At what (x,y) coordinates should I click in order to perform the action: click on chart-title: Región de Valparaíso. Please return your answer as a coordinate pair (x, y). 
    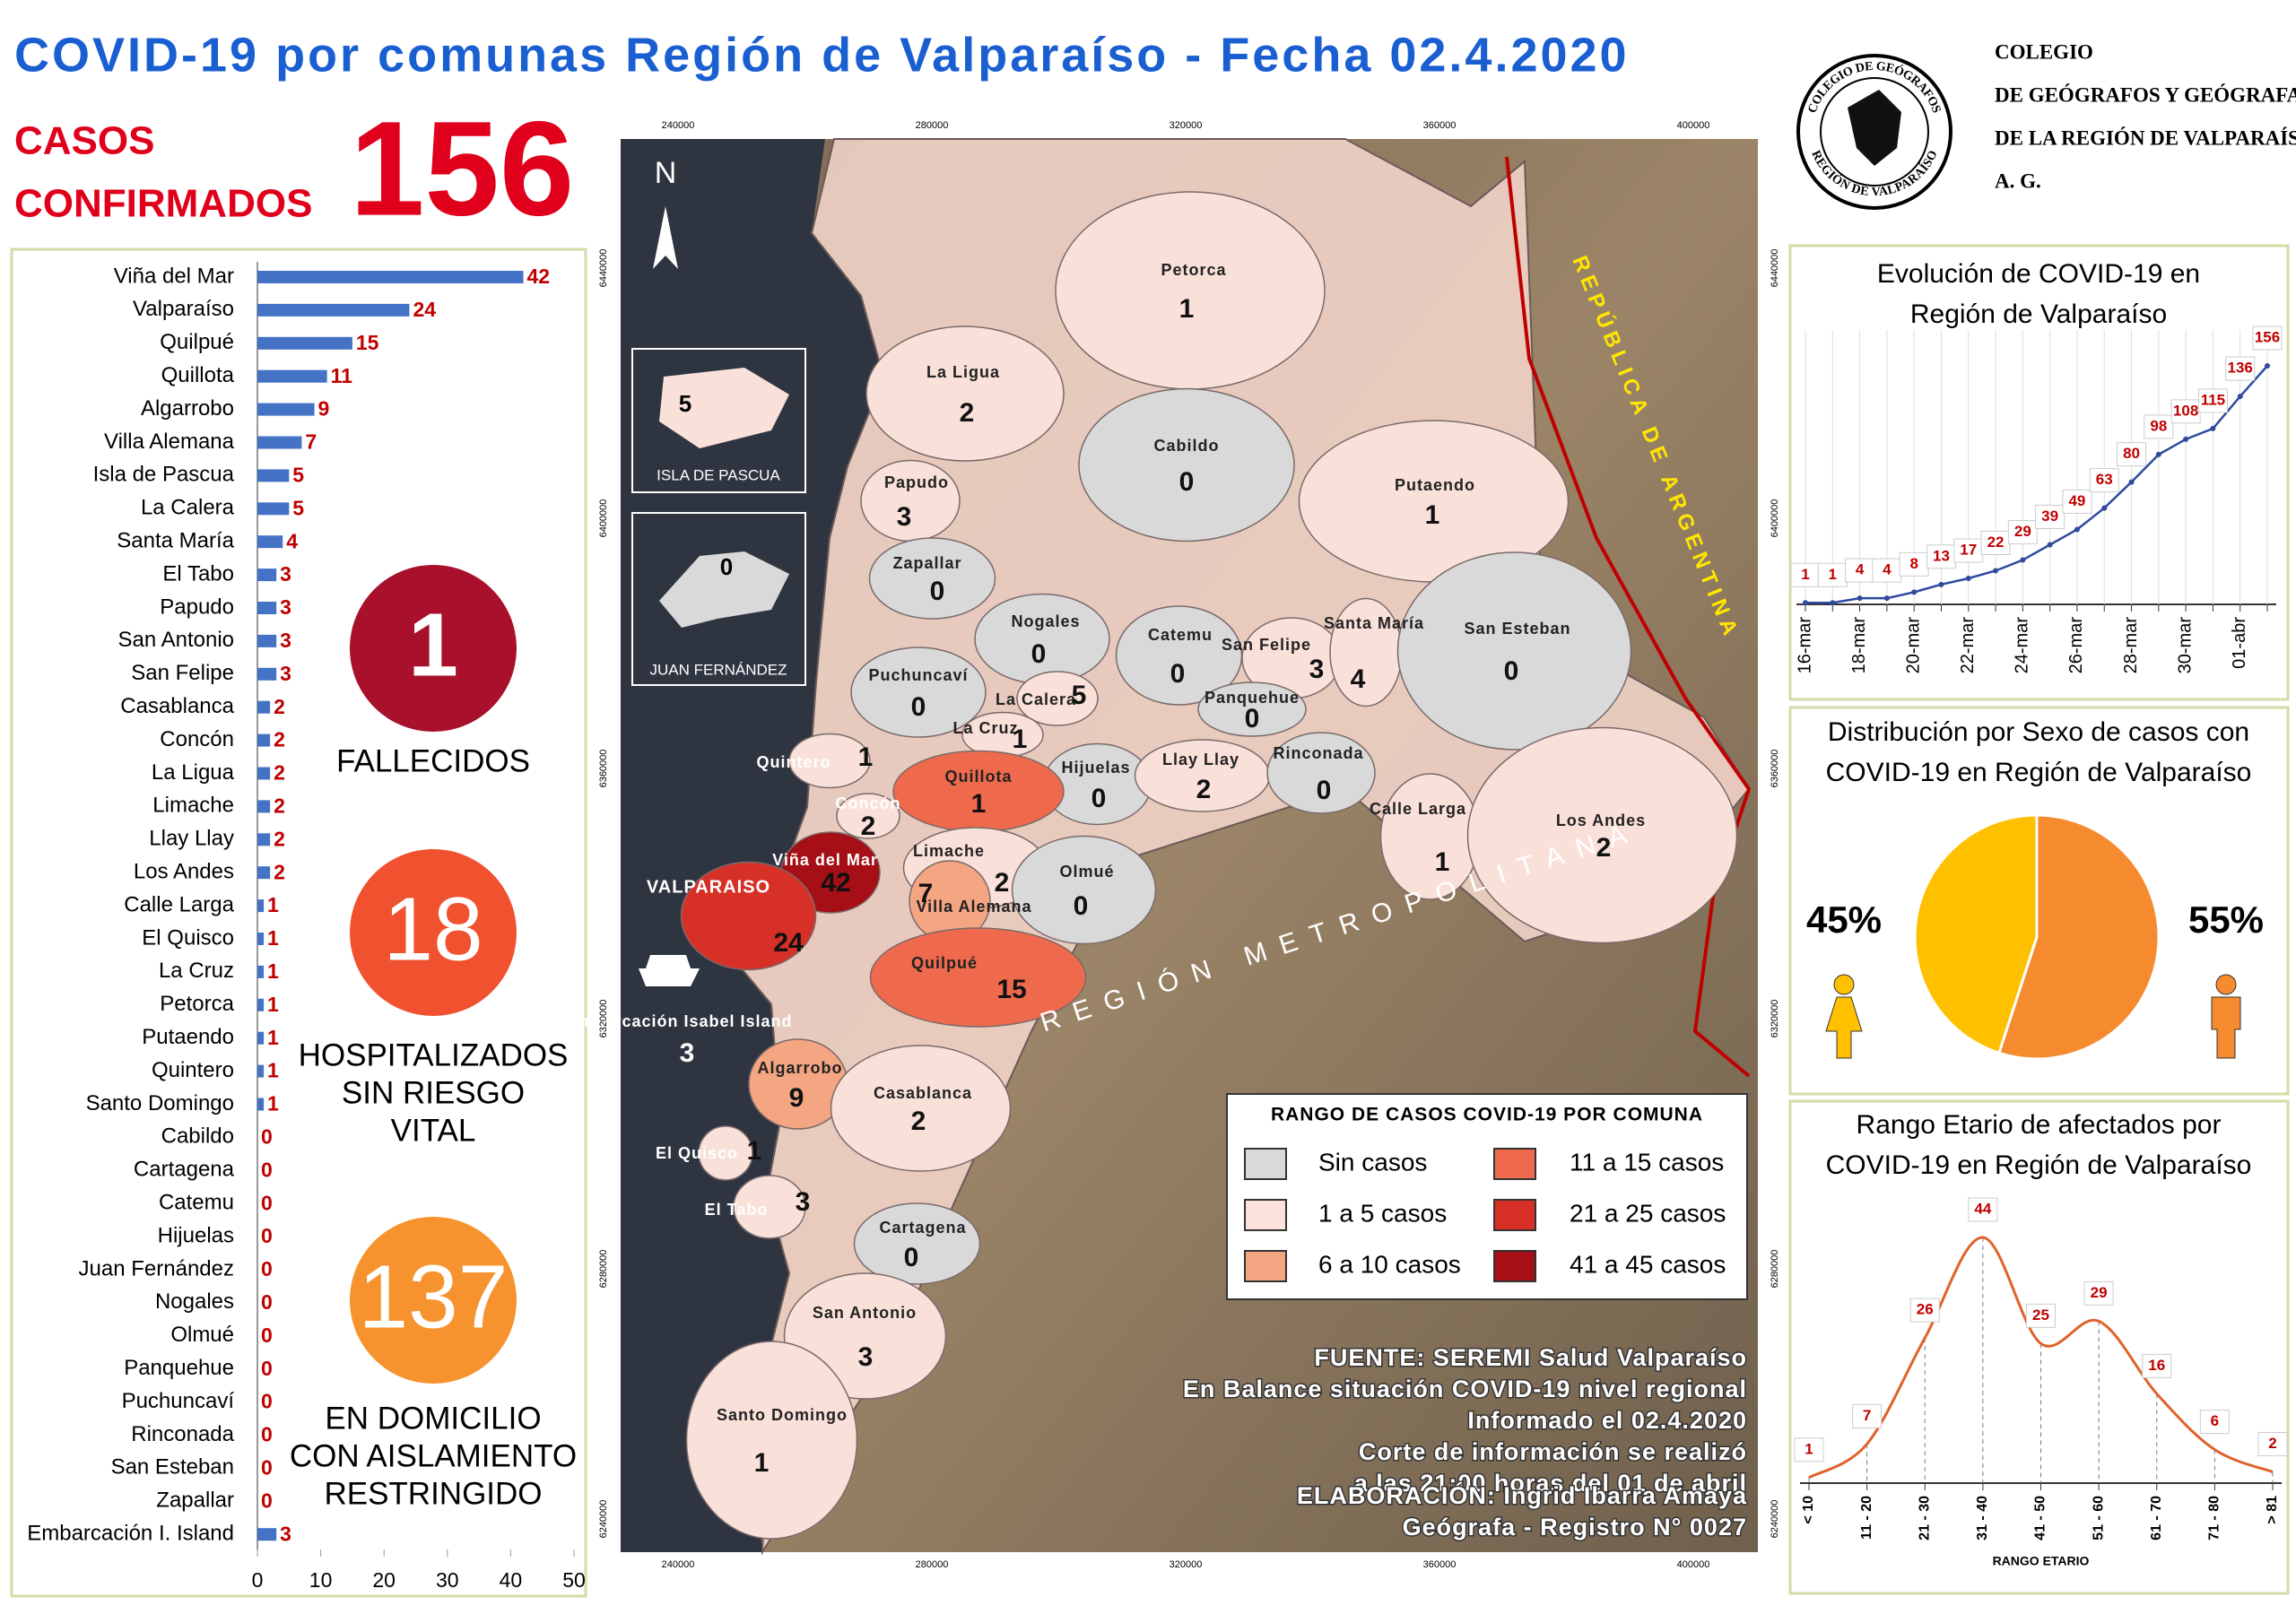
    Looking at the image, I should click on (2038, 314).